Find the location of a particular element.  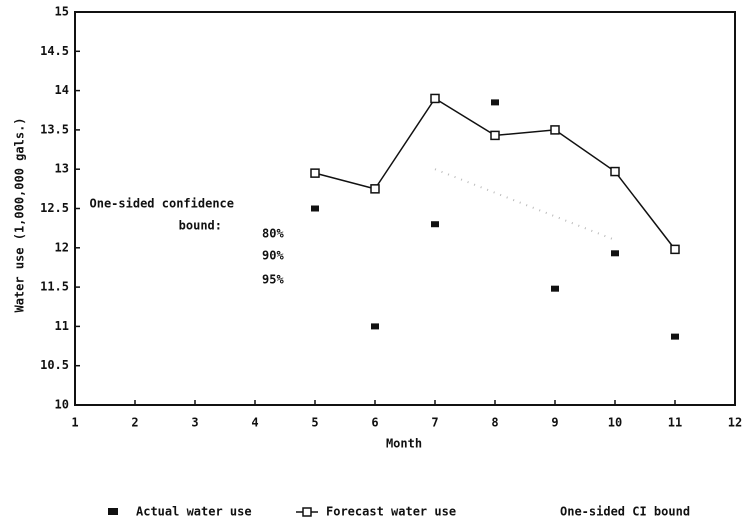

x-tick-label: 12 is located at coordinates (735, 423).